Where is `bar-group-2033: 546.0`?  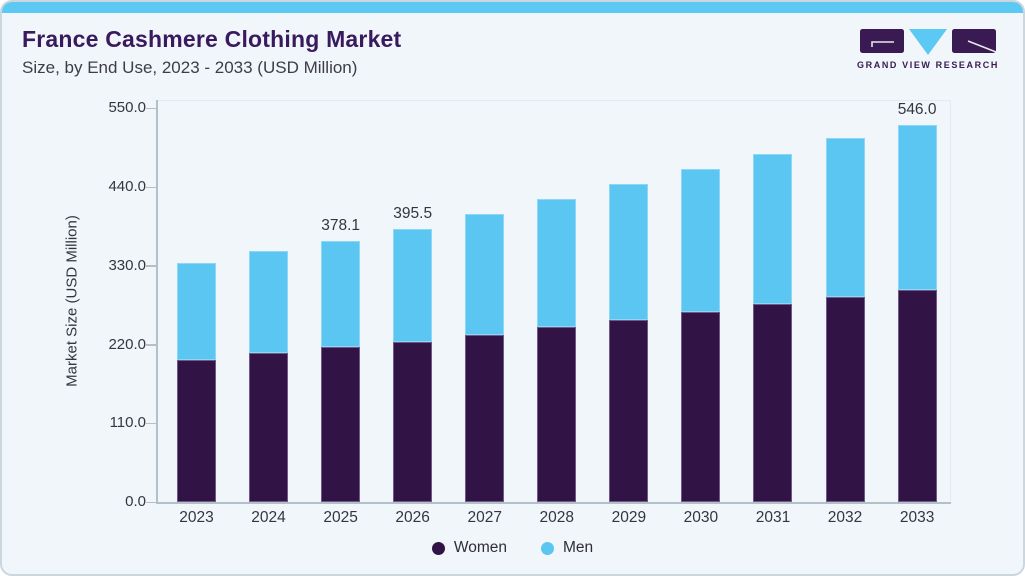 bar-group-2033: 546.0 is located at coordinates (917, 301).